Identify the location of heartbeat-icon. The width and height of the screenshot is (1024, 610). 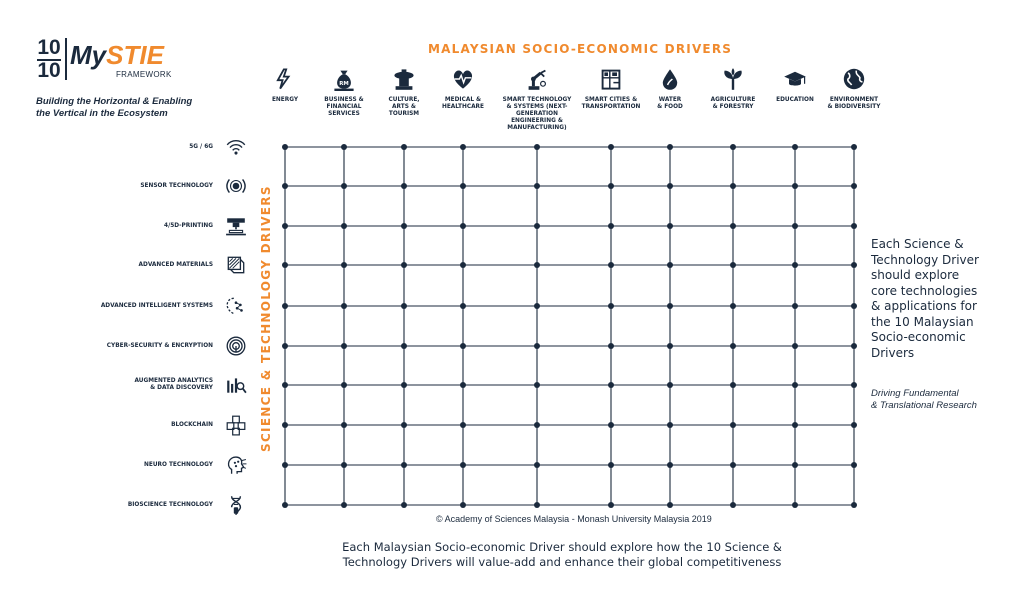
(463, 79).